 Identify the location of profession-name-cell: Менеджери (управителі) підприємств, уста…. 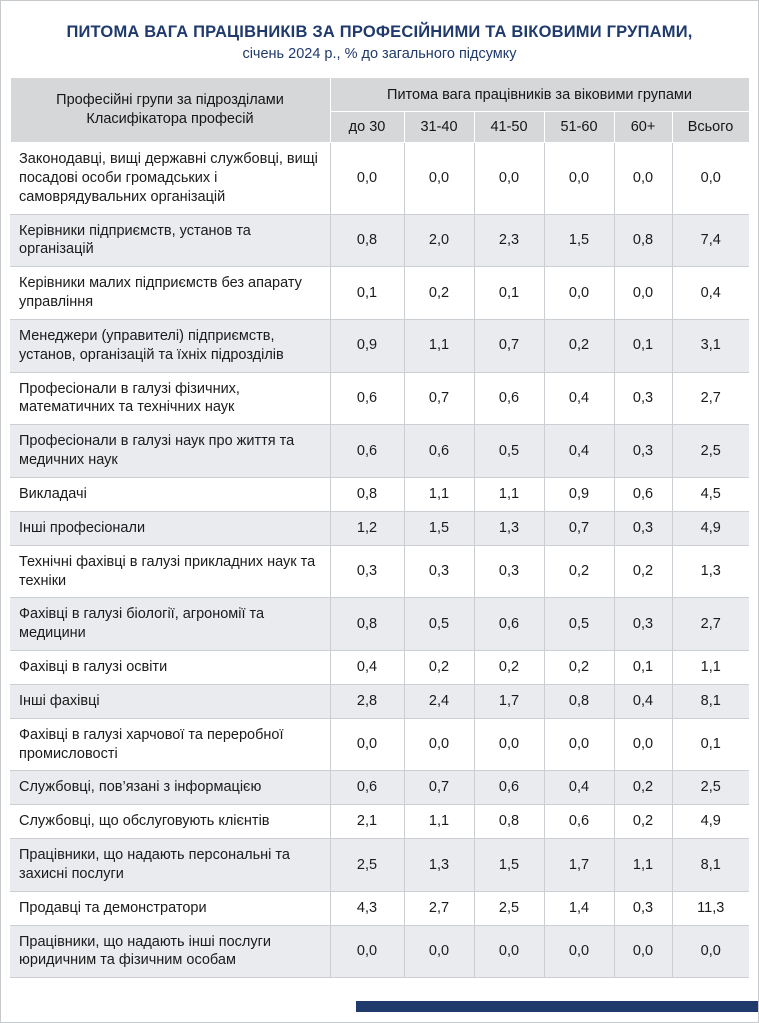
(170, 346).